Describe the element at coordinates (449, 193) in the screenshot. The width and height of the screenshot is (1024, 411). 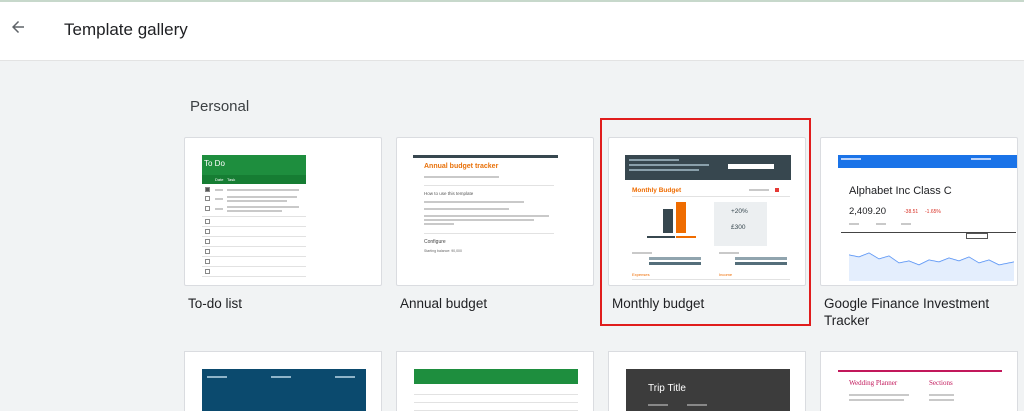
I see `thumb-subtitle: How to use this template` at that location.